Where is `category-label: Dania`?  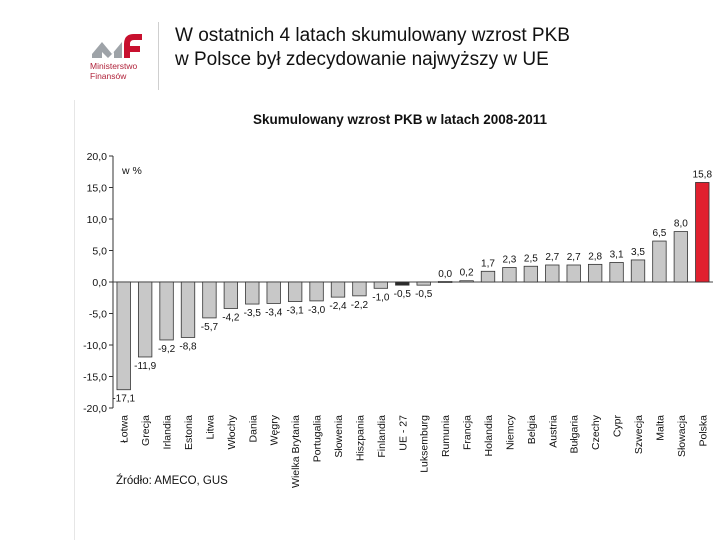 category-label: Dania is located at coordinates (253, 429).